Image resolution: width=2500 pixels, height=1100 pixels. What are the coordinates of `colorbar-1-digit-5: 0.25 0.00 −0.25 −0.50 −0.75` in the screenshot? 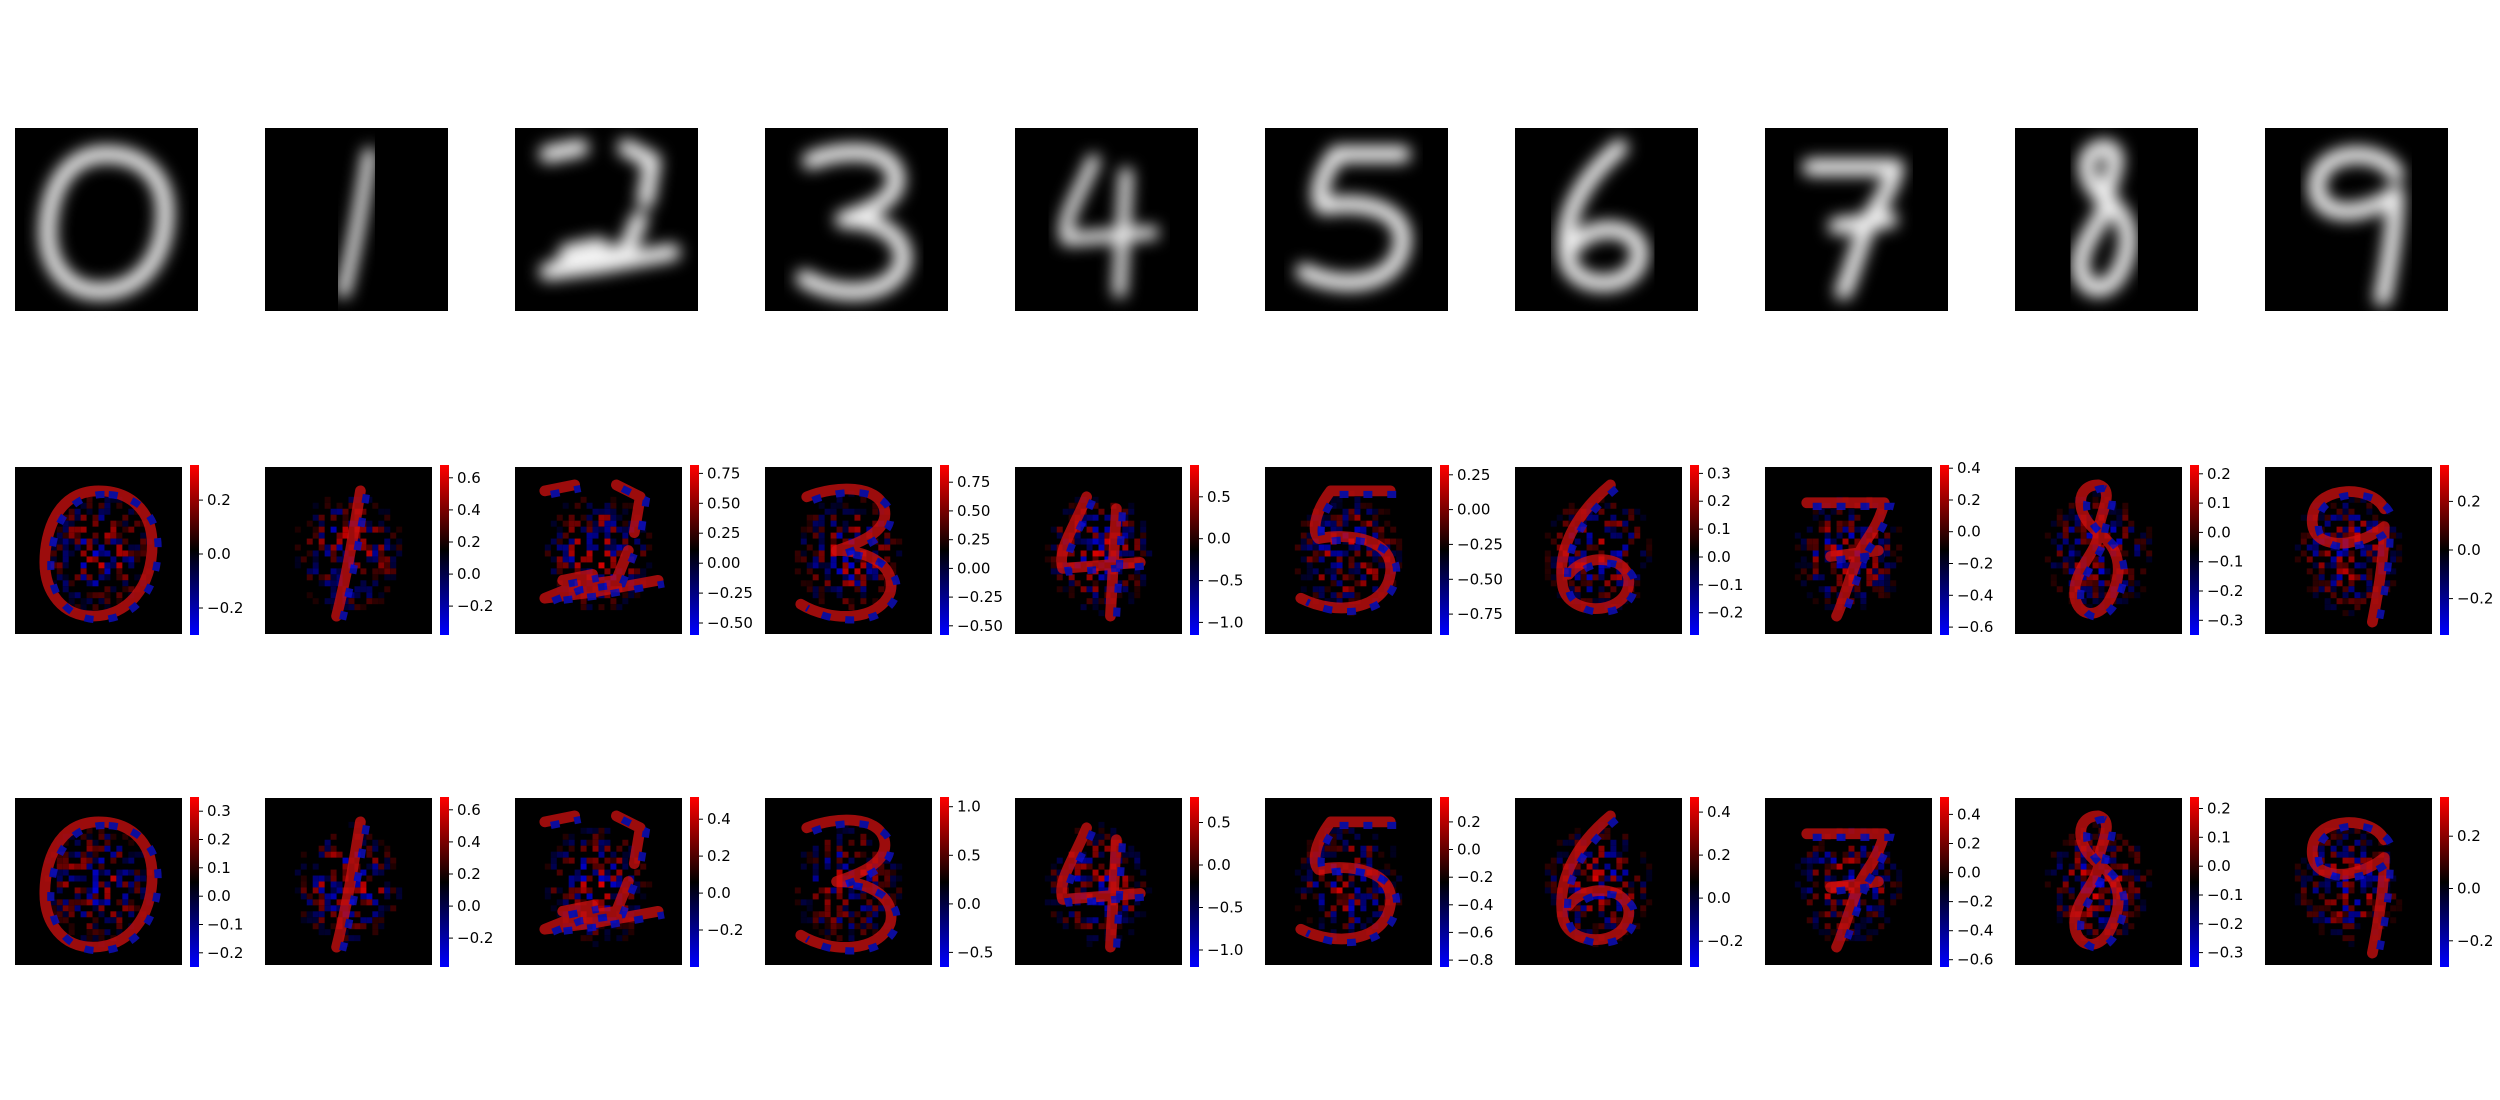 It's located at (1471, 550).